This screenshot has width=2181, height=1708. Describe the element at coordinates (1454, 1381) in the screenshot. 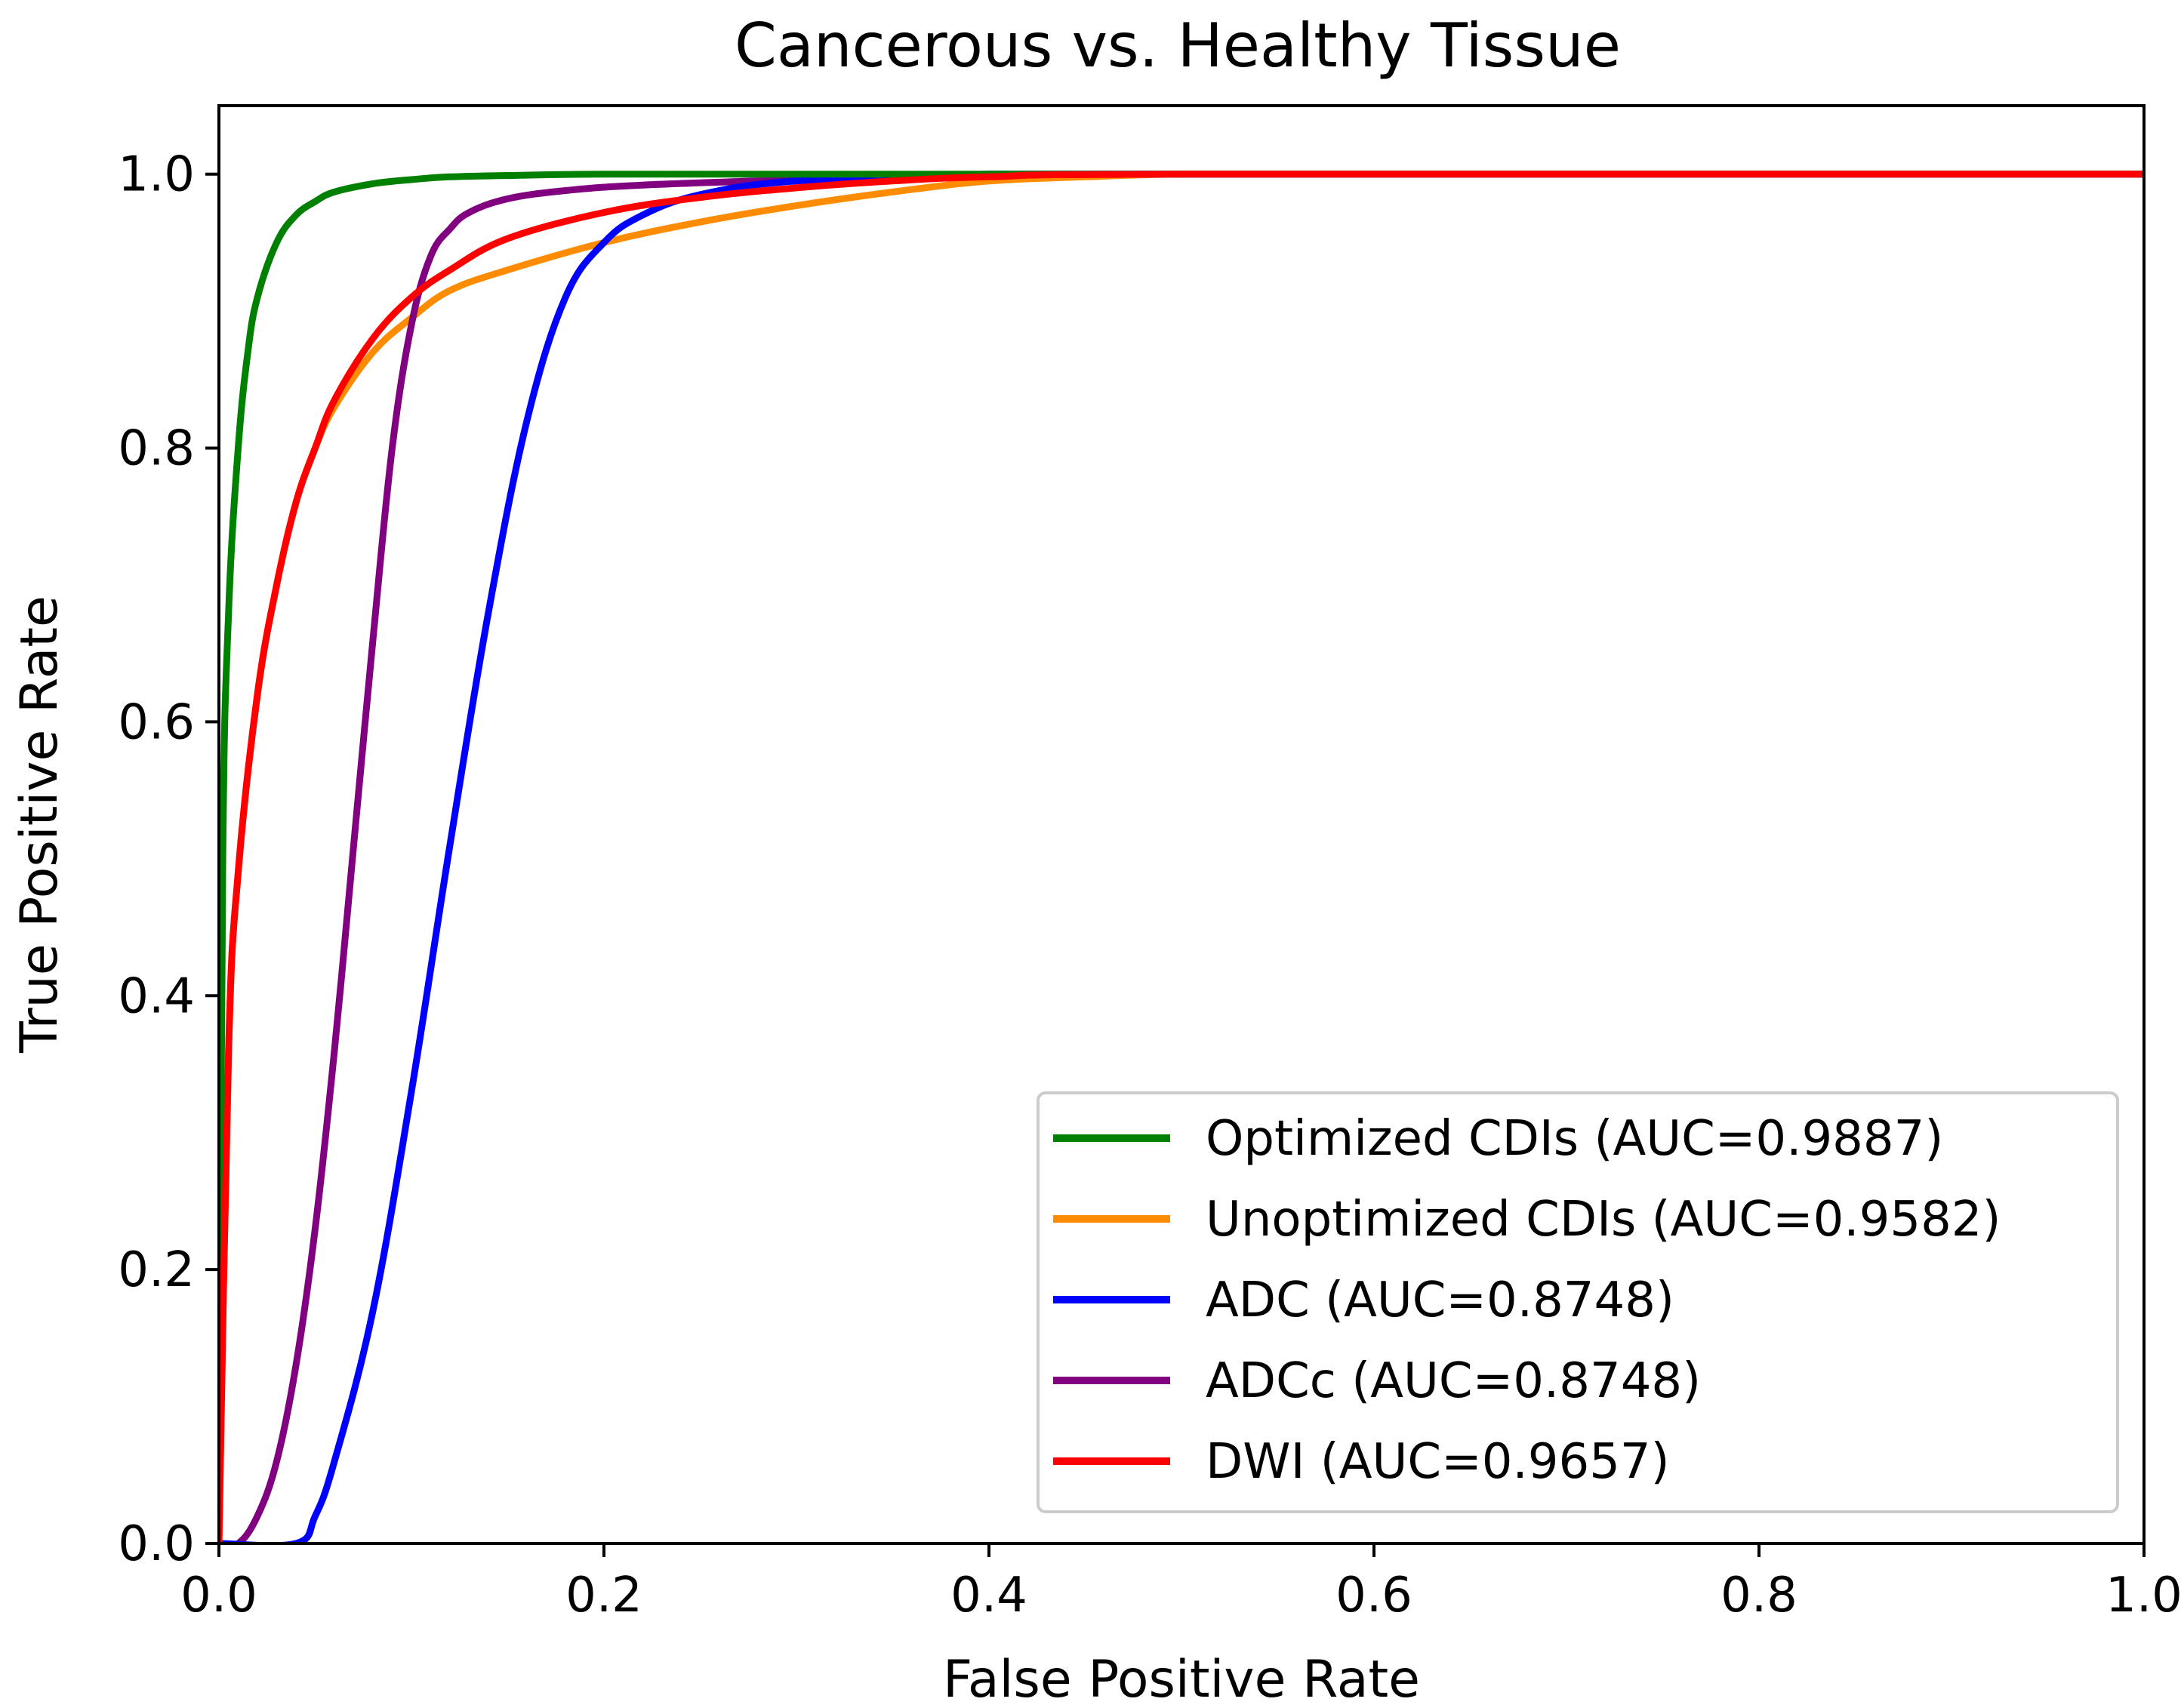

I see `legend-label-3: ADCc (AUC=0.8748)` at that location.